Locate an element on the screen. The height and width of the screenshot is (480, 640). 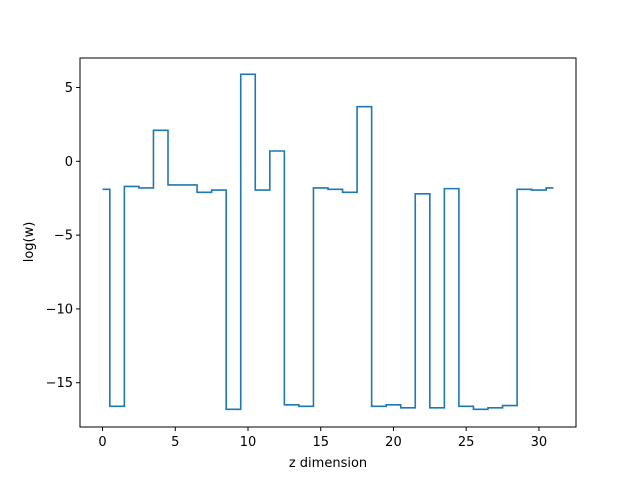
y-axis: 5 0 −5 −10 −15 is located at coordinates (63, 236).